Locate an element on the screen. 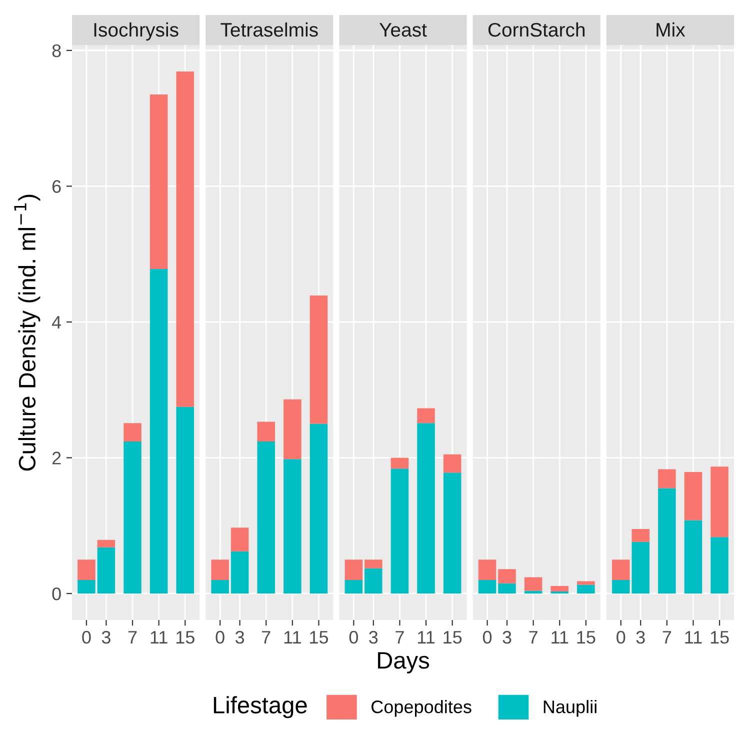  chart-title: Isochrysis is located at coordinates (136, 31).